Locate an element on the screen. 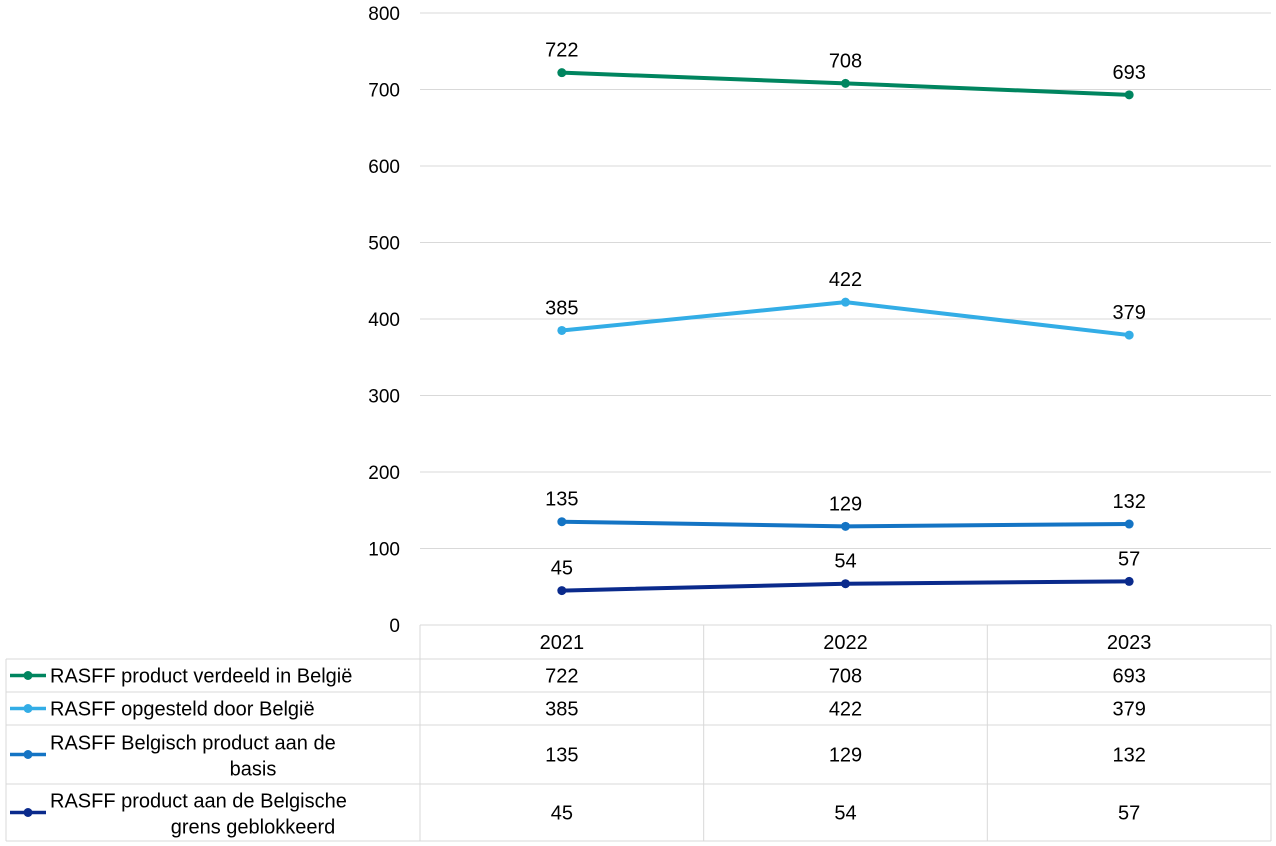 The height and width of the screenshot is (846, 1276). data-label: 129 is located at coordinates (845, 504).